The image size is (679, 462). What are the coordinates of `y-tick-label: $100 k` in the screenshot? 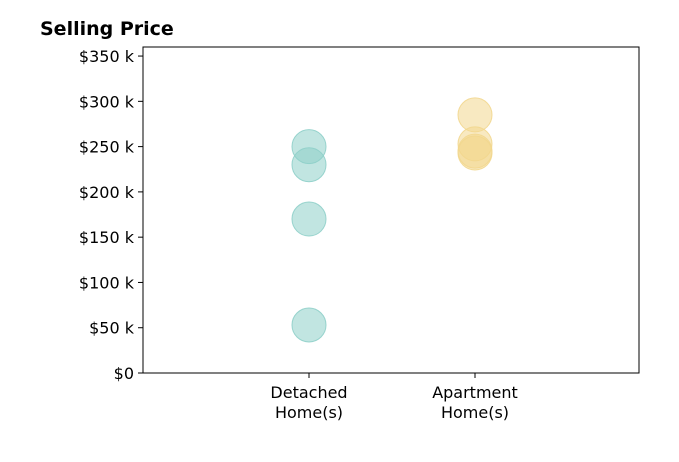 It's located at (107, 282).